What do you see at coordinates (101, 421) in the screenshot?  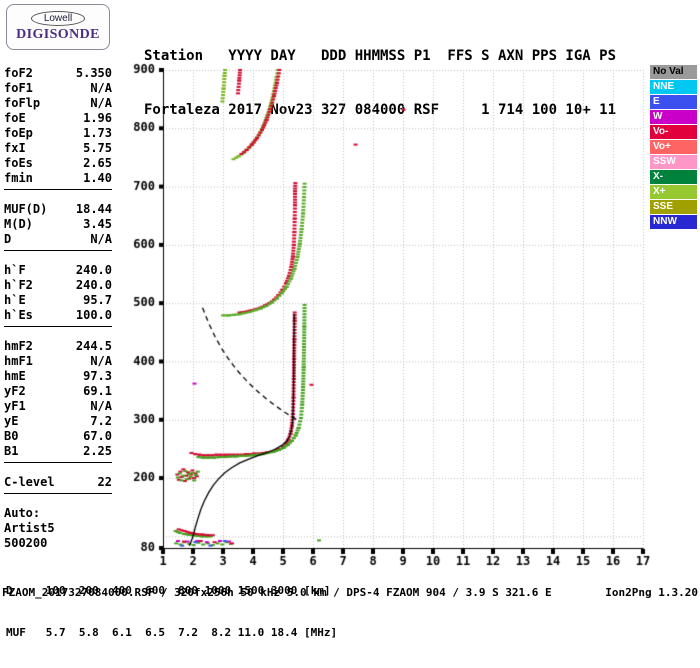 I see `param-value: 7.2` at bounding box center [101, 421].